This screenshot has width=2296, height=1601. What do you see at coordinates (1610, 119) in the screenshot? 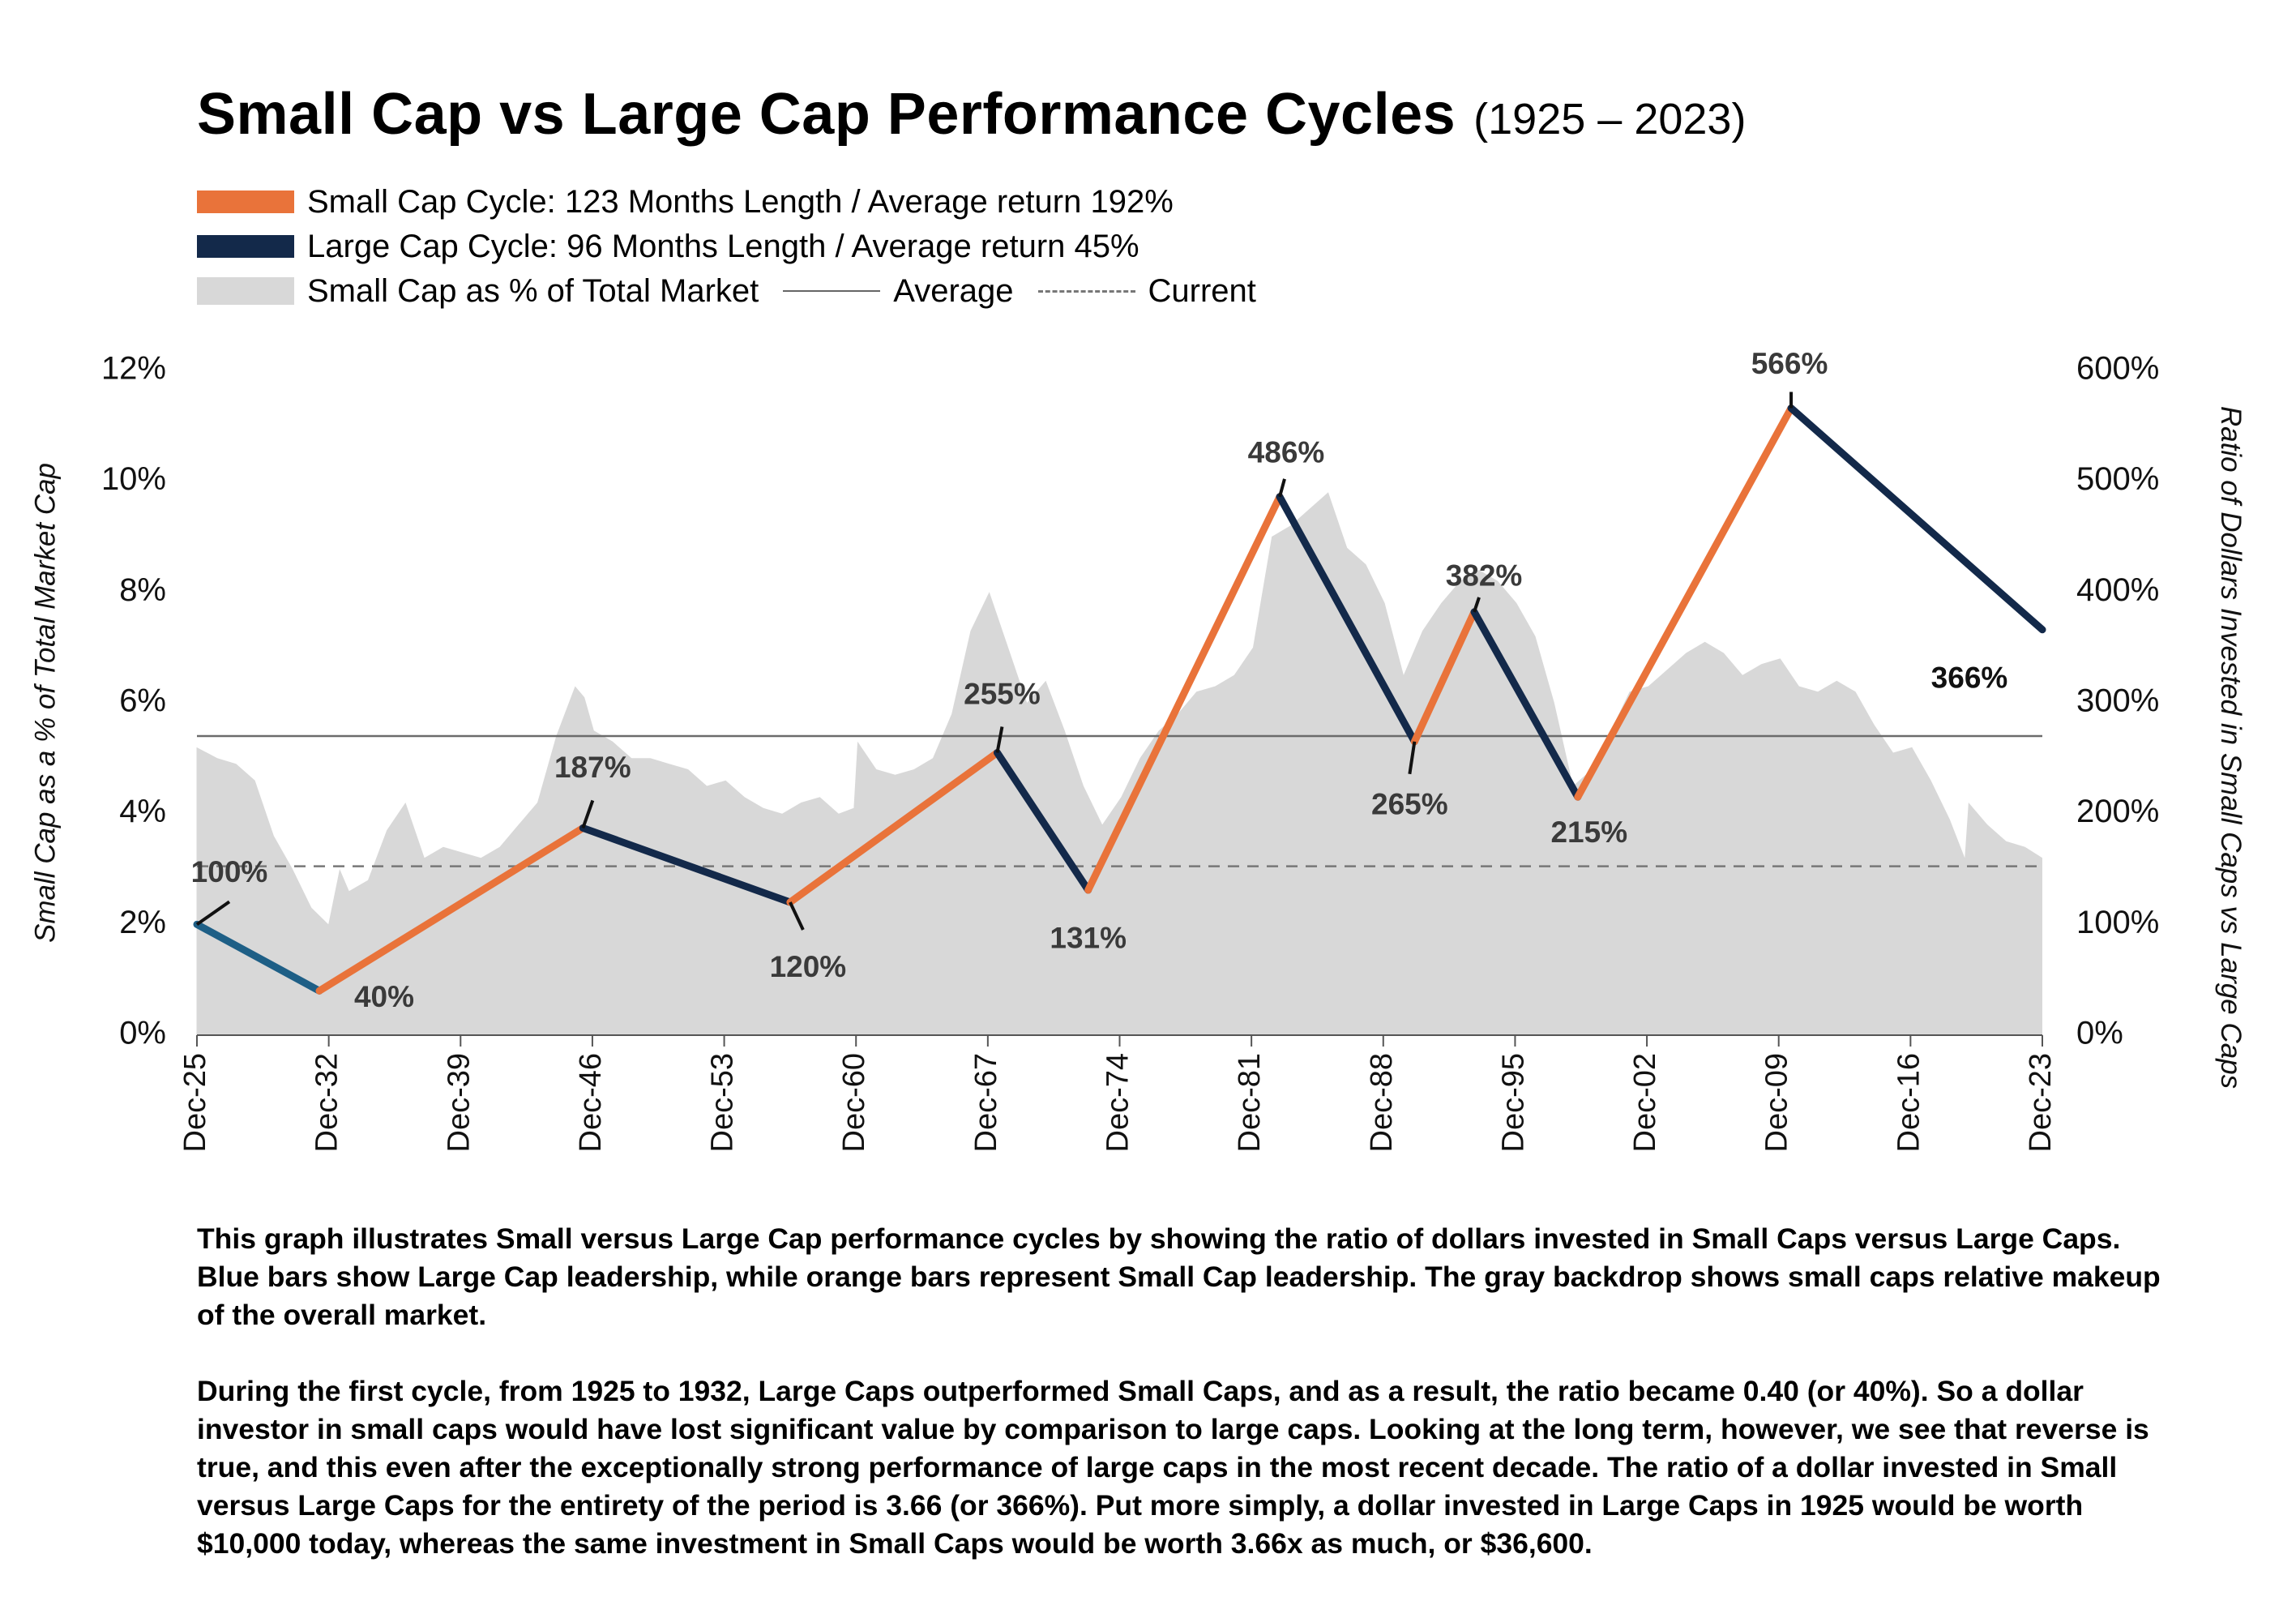
I see `chart-subtitle: (1925 – 2023)` at bounding box center [1610, 119].